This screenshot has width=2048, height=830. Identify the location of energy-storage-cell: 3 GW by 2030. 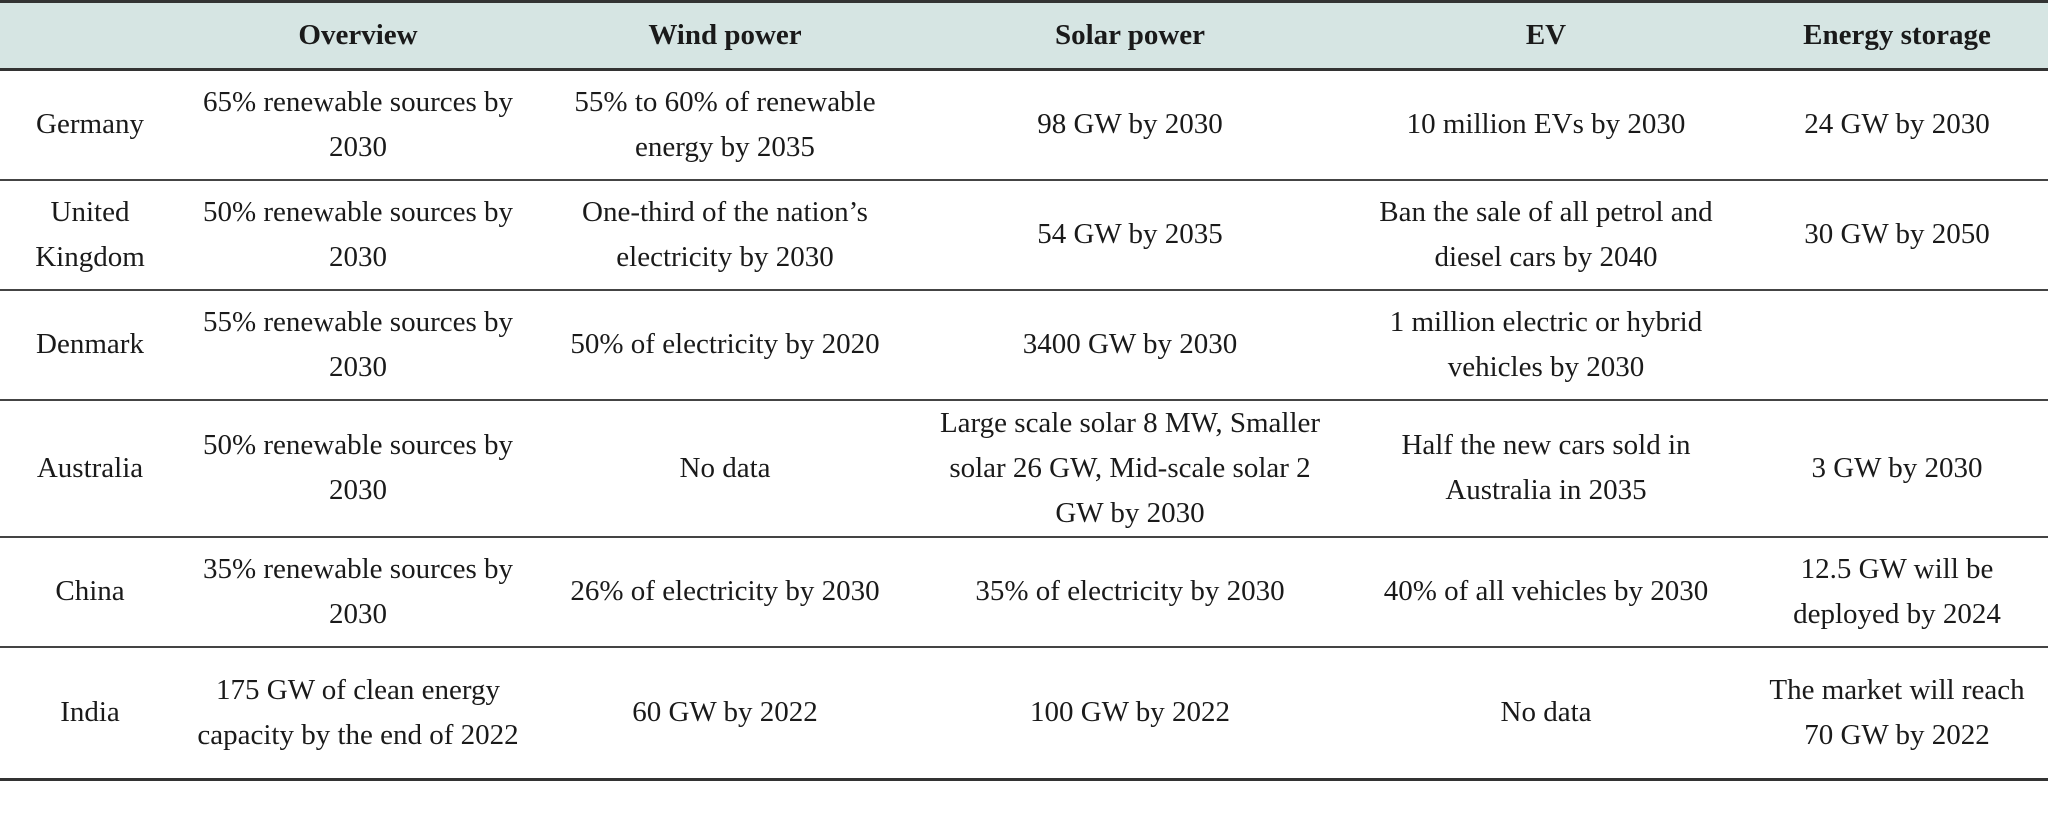
(1897, 468).